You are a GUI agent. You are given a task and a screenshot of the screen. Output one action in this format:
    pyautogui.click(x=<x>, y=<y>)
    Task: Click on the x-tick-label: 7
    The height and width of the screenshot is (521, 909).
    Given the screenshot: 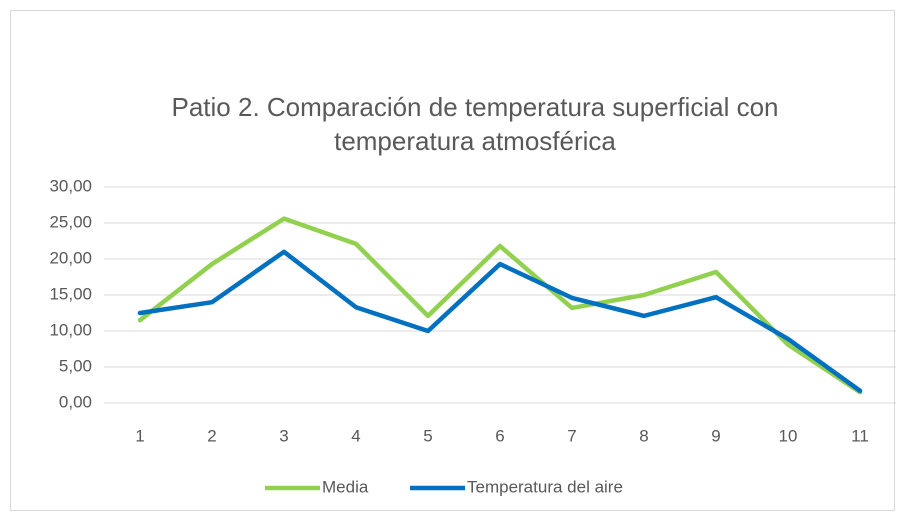 What is the action you would take?
    pyautogui.click(x=571, y=435)
    